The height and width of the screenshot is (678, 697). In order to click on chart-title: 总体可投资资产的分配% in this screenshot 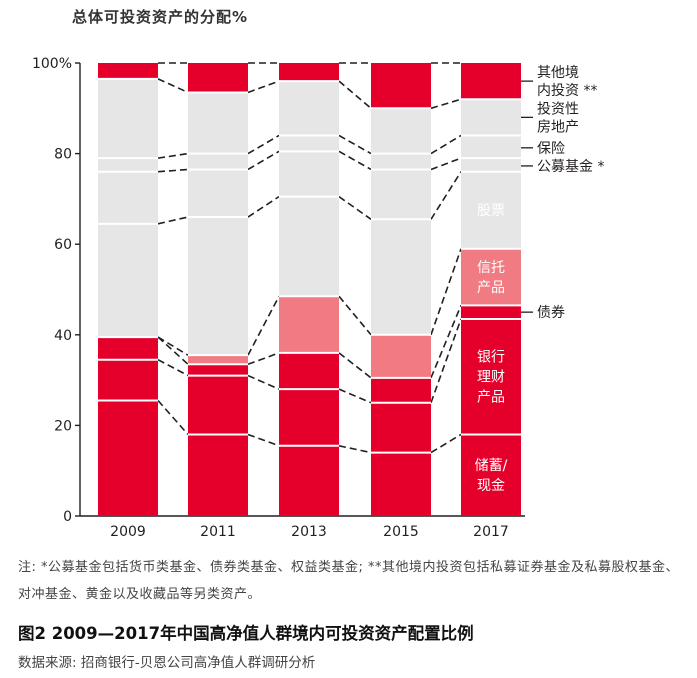, I will do `click(160, 17)`.